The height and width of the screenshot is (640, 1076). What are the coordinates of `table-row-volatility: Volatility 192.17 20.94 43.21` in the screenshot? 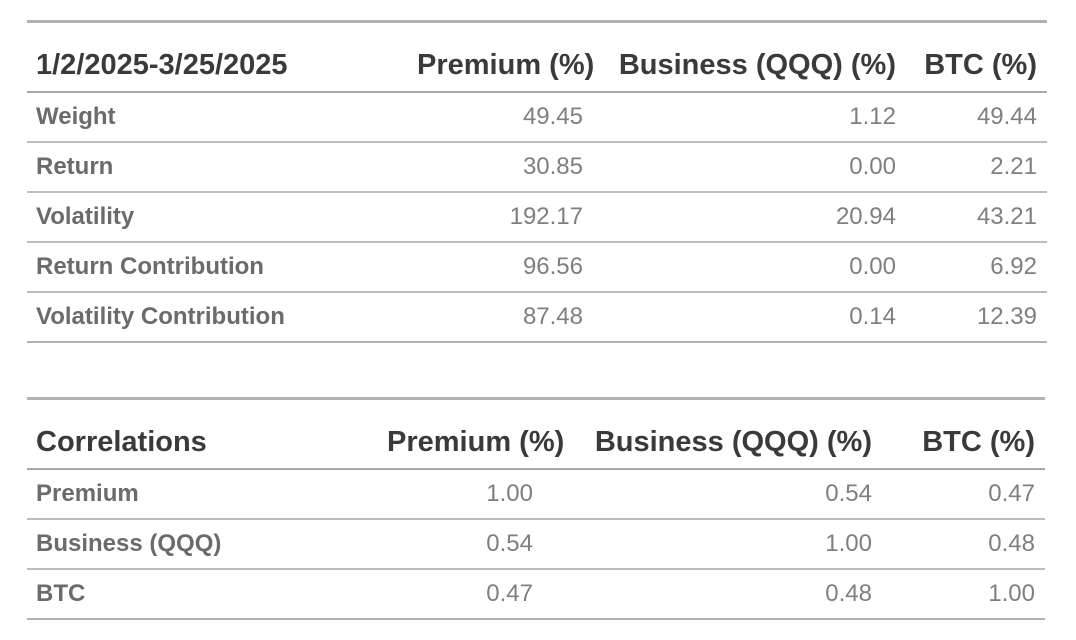 It's located at (537, 217).